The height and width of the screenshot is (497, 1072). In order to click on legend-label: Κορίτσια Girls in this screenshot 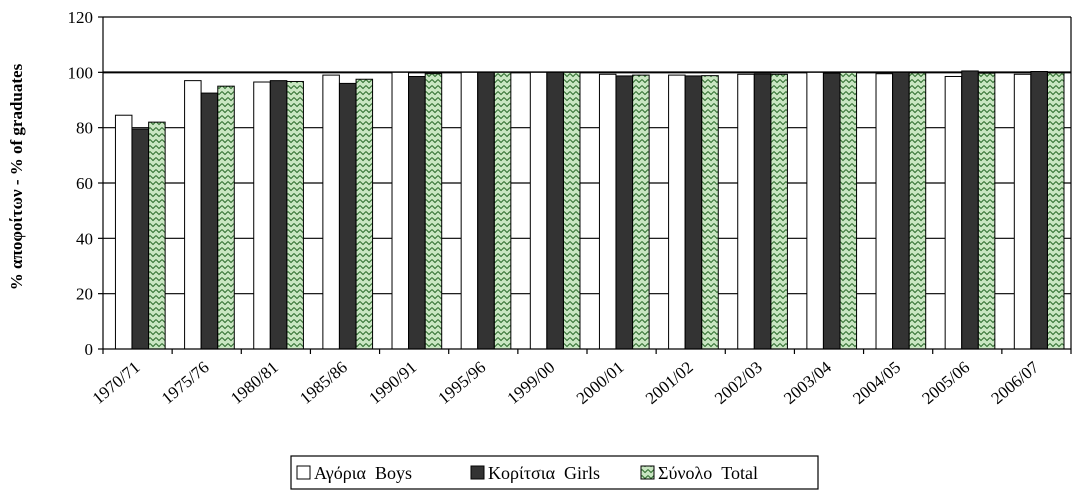, I will do `click(544, 473)`.